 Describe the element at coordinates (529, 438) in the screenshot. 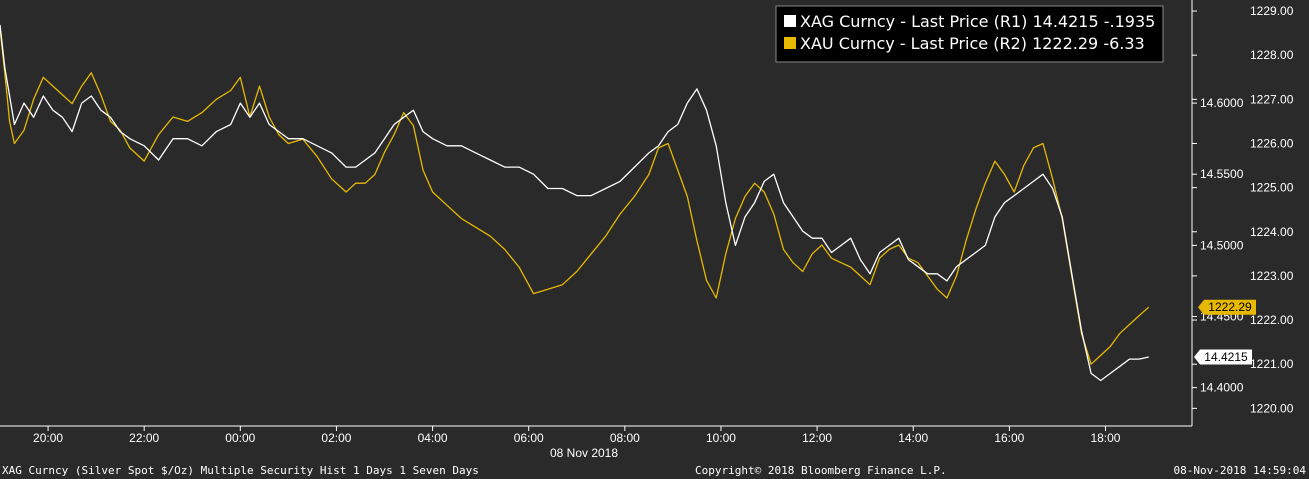

I see `x-tick-label: 06:00` at that location.